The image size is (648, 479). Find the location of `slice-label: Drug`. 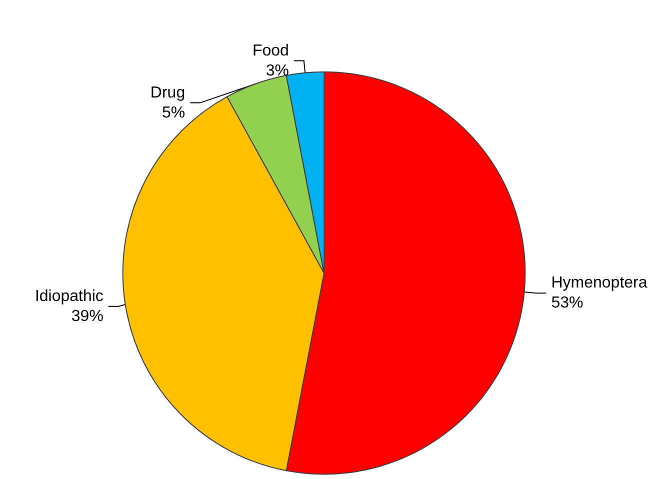

slice-label: Drug is located at coordinates (168, 93).